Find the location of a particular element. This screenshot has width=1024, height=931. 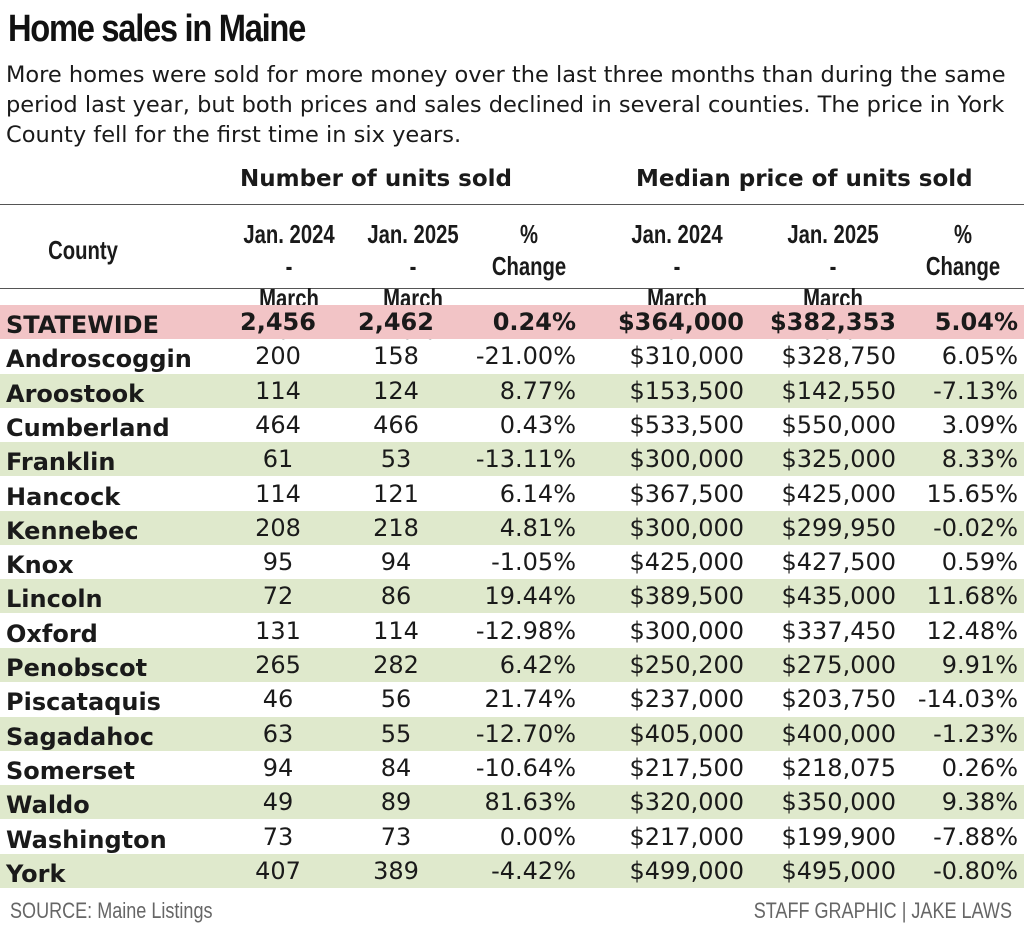

cell-p2025: $495,000 is located at coordinates (838, 870).